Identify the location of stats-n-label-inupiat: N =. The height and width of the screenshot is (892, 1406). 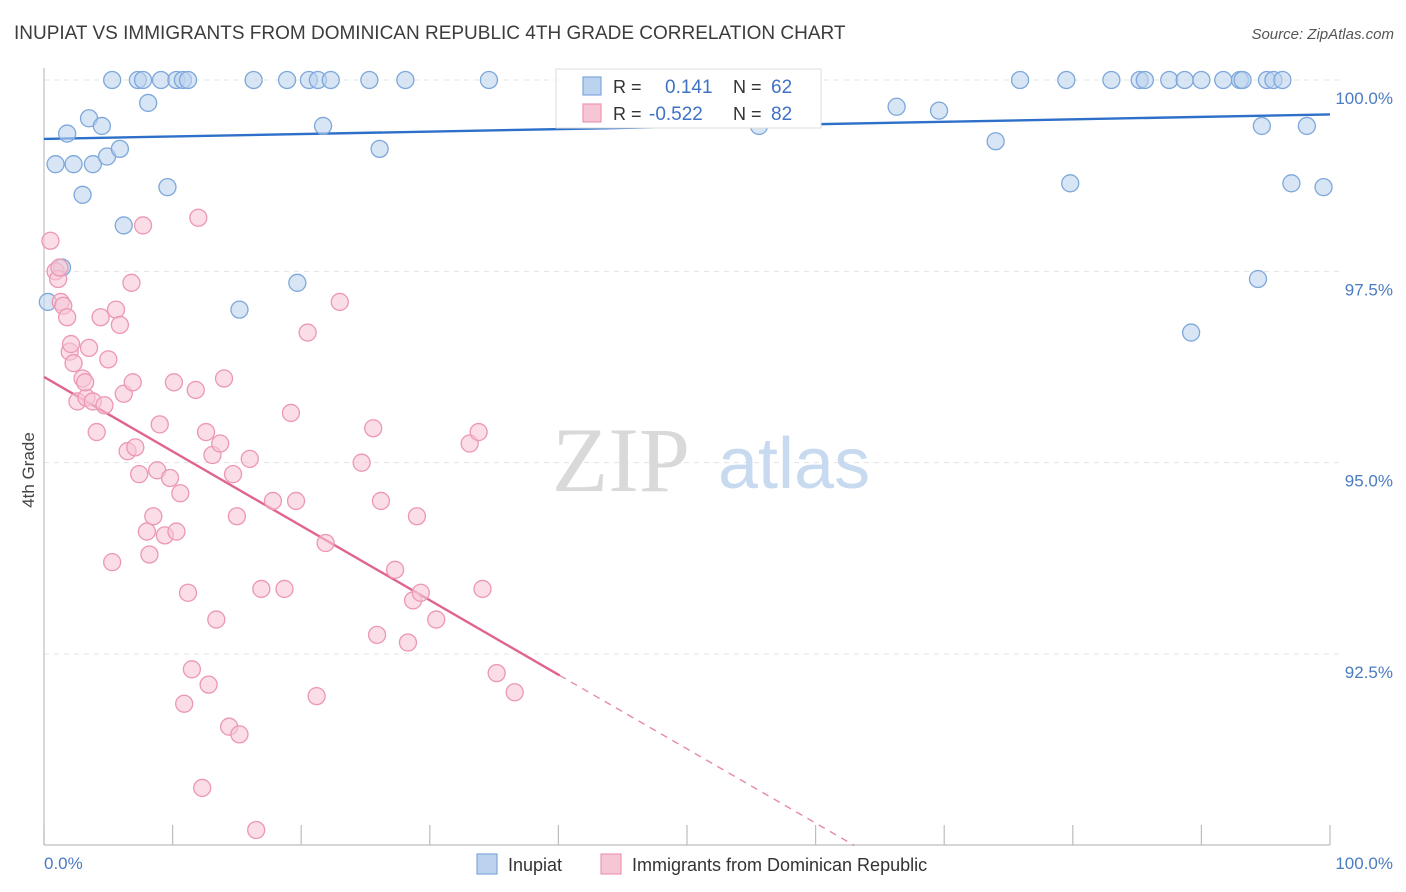
(747, 87).